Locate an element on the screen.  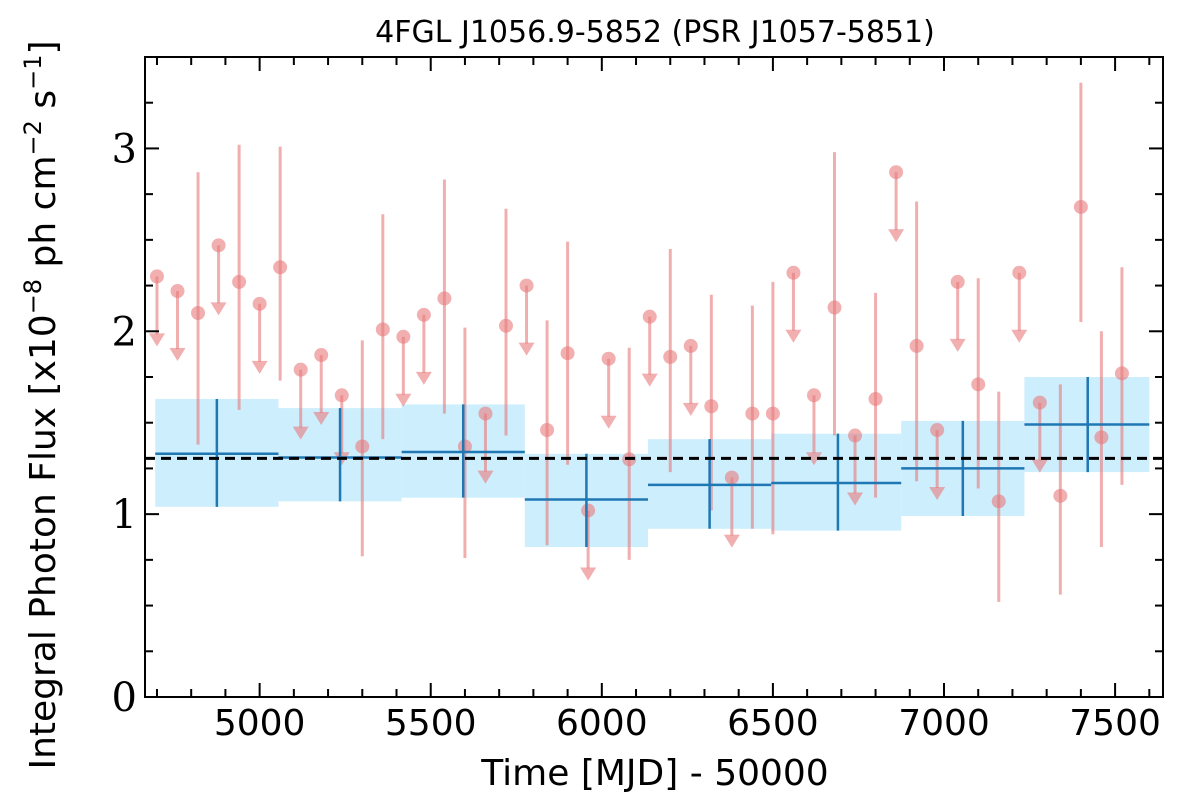
y-axis-label-part: s is located at coordinates (43, 105).